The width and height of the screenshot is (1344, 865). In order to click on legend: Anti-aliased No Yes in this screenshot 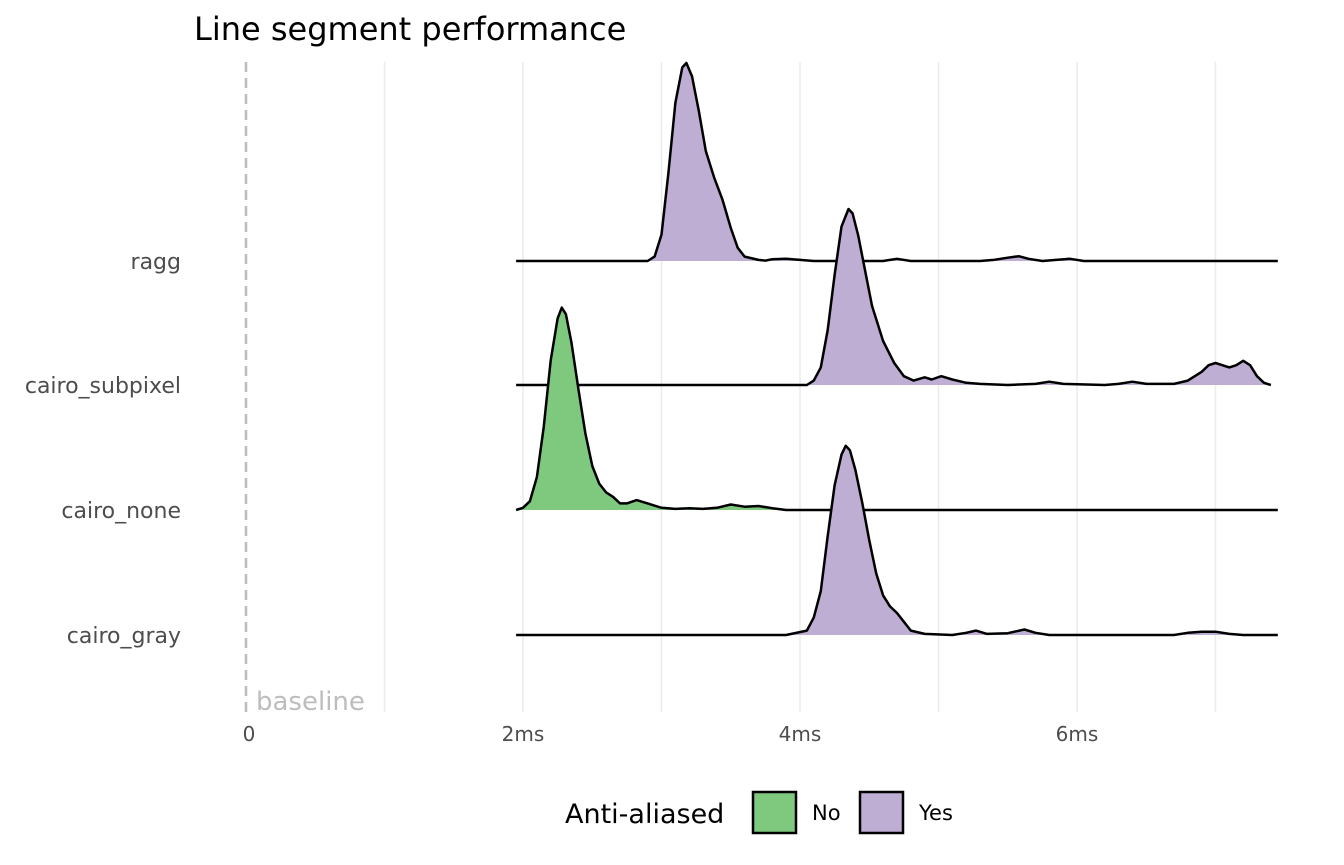, I will do `click(759, 812)`.